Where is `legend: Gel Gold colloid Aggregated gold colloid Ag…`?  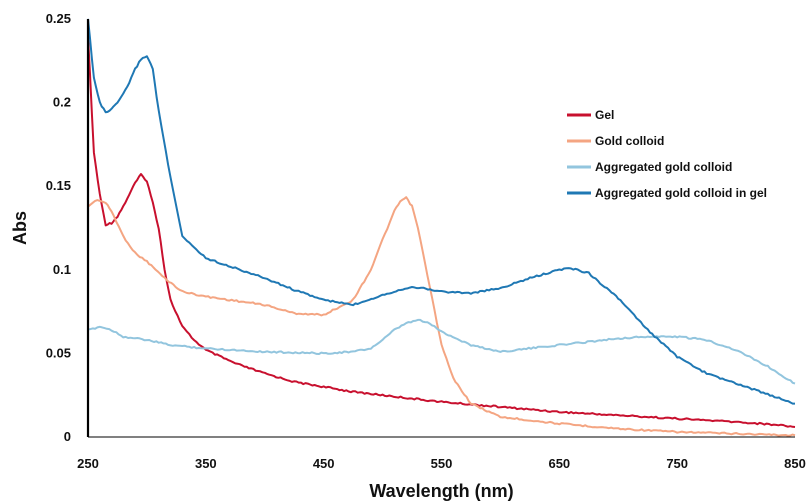
legend: Gel Gold colloid Aggregated gold colloid Ag… is located at coordinates (667, 154).